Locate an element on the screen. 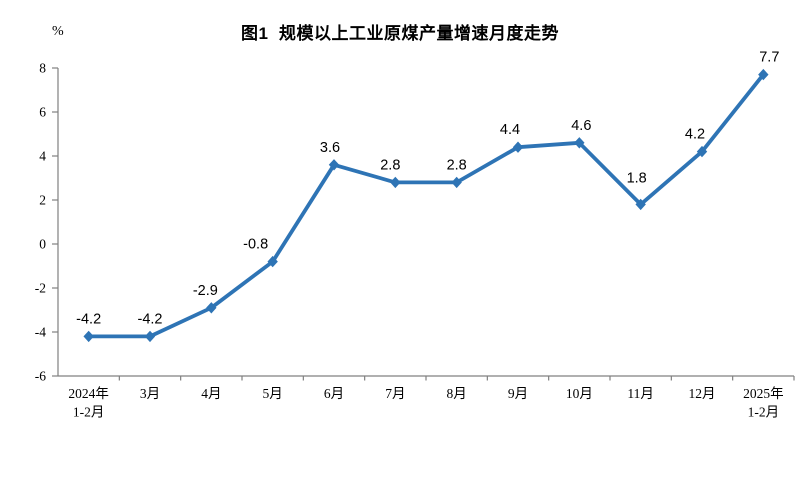  x-axis-category-label: 9月 is located at coordinates (518, 393).